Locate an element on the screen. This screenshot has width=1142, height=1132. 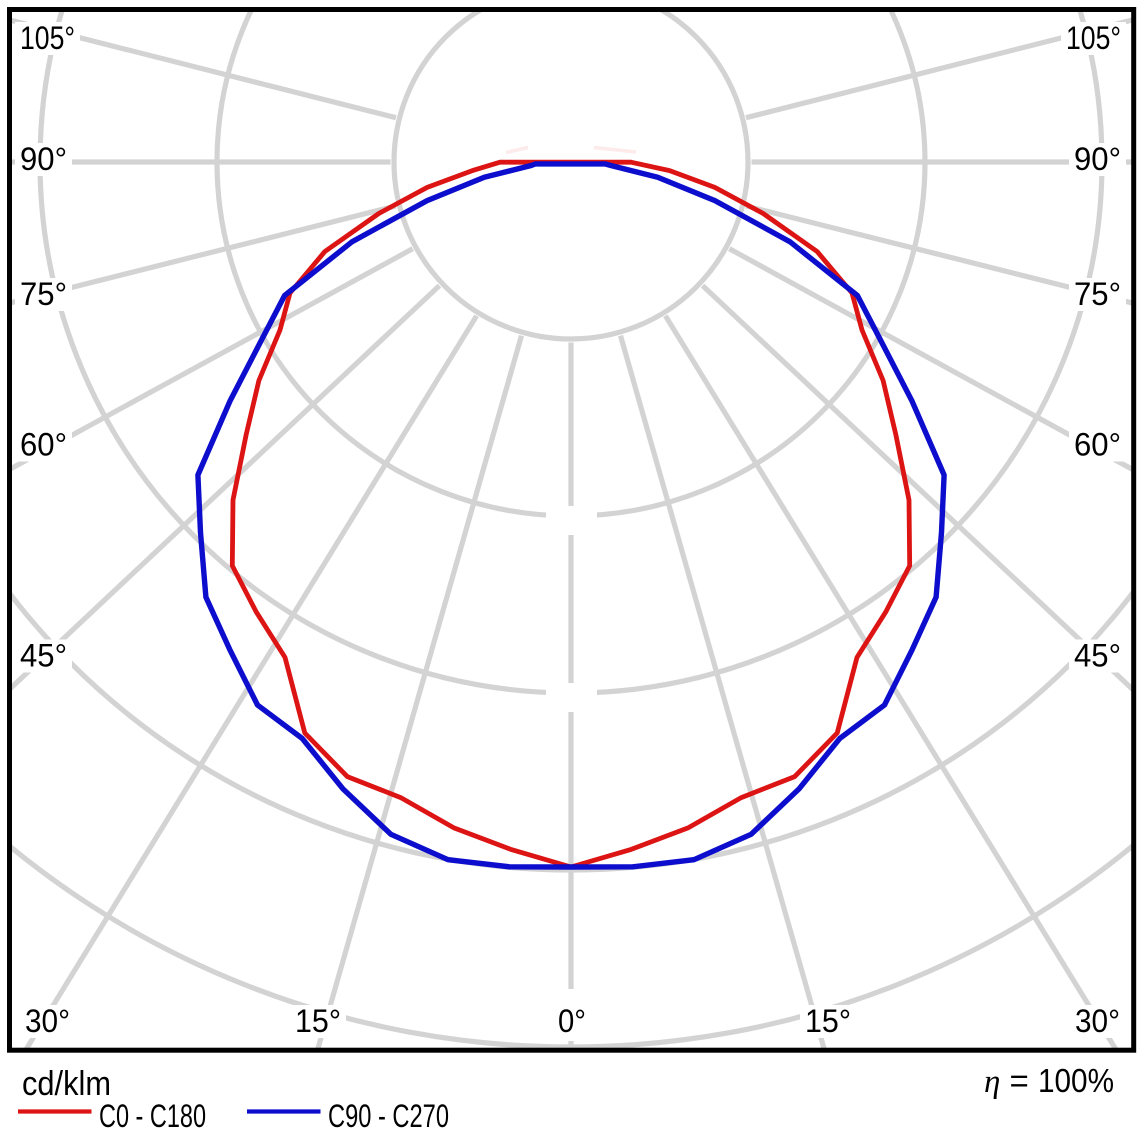
svg-text: C0 - C180 is located at coordinates (152, 1115).